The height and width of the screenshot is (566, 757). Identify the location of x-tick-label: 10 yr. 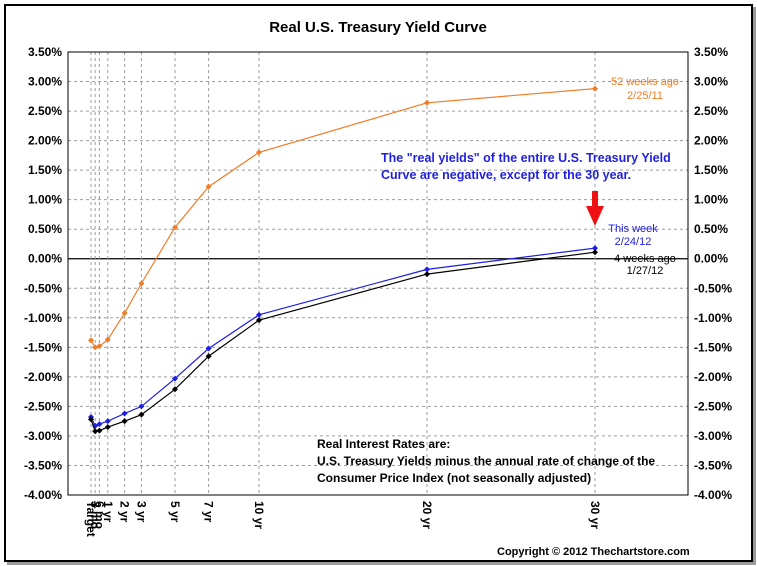
(259, 515).